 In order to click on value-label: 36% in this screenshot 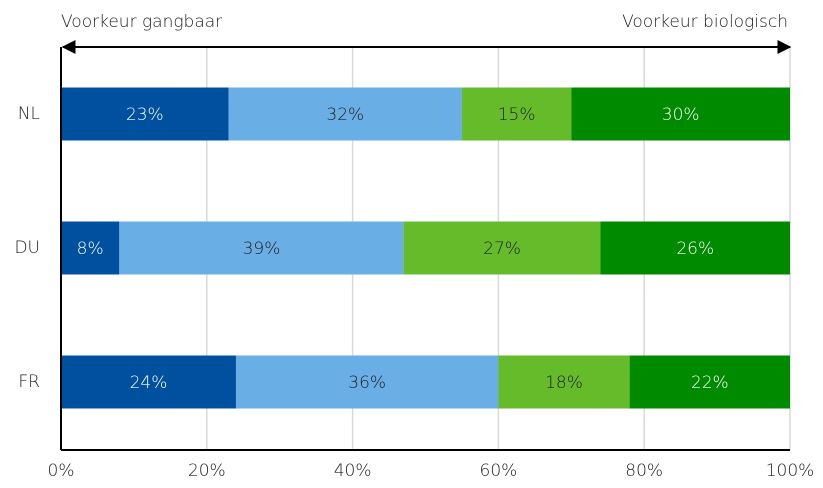, I will do `click(367, 383)`.